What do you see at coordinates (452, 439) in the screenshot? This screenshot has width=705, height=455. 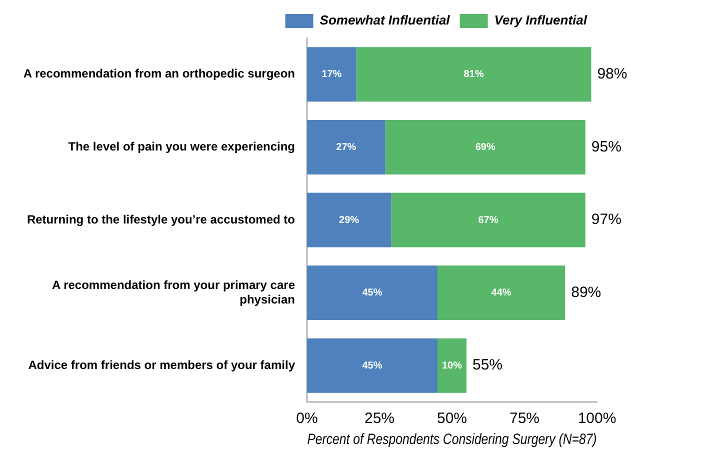 I see `x-axis-title: Percent of Respondents Considering Surgery (N=87)` at bounding box center [452, 439].